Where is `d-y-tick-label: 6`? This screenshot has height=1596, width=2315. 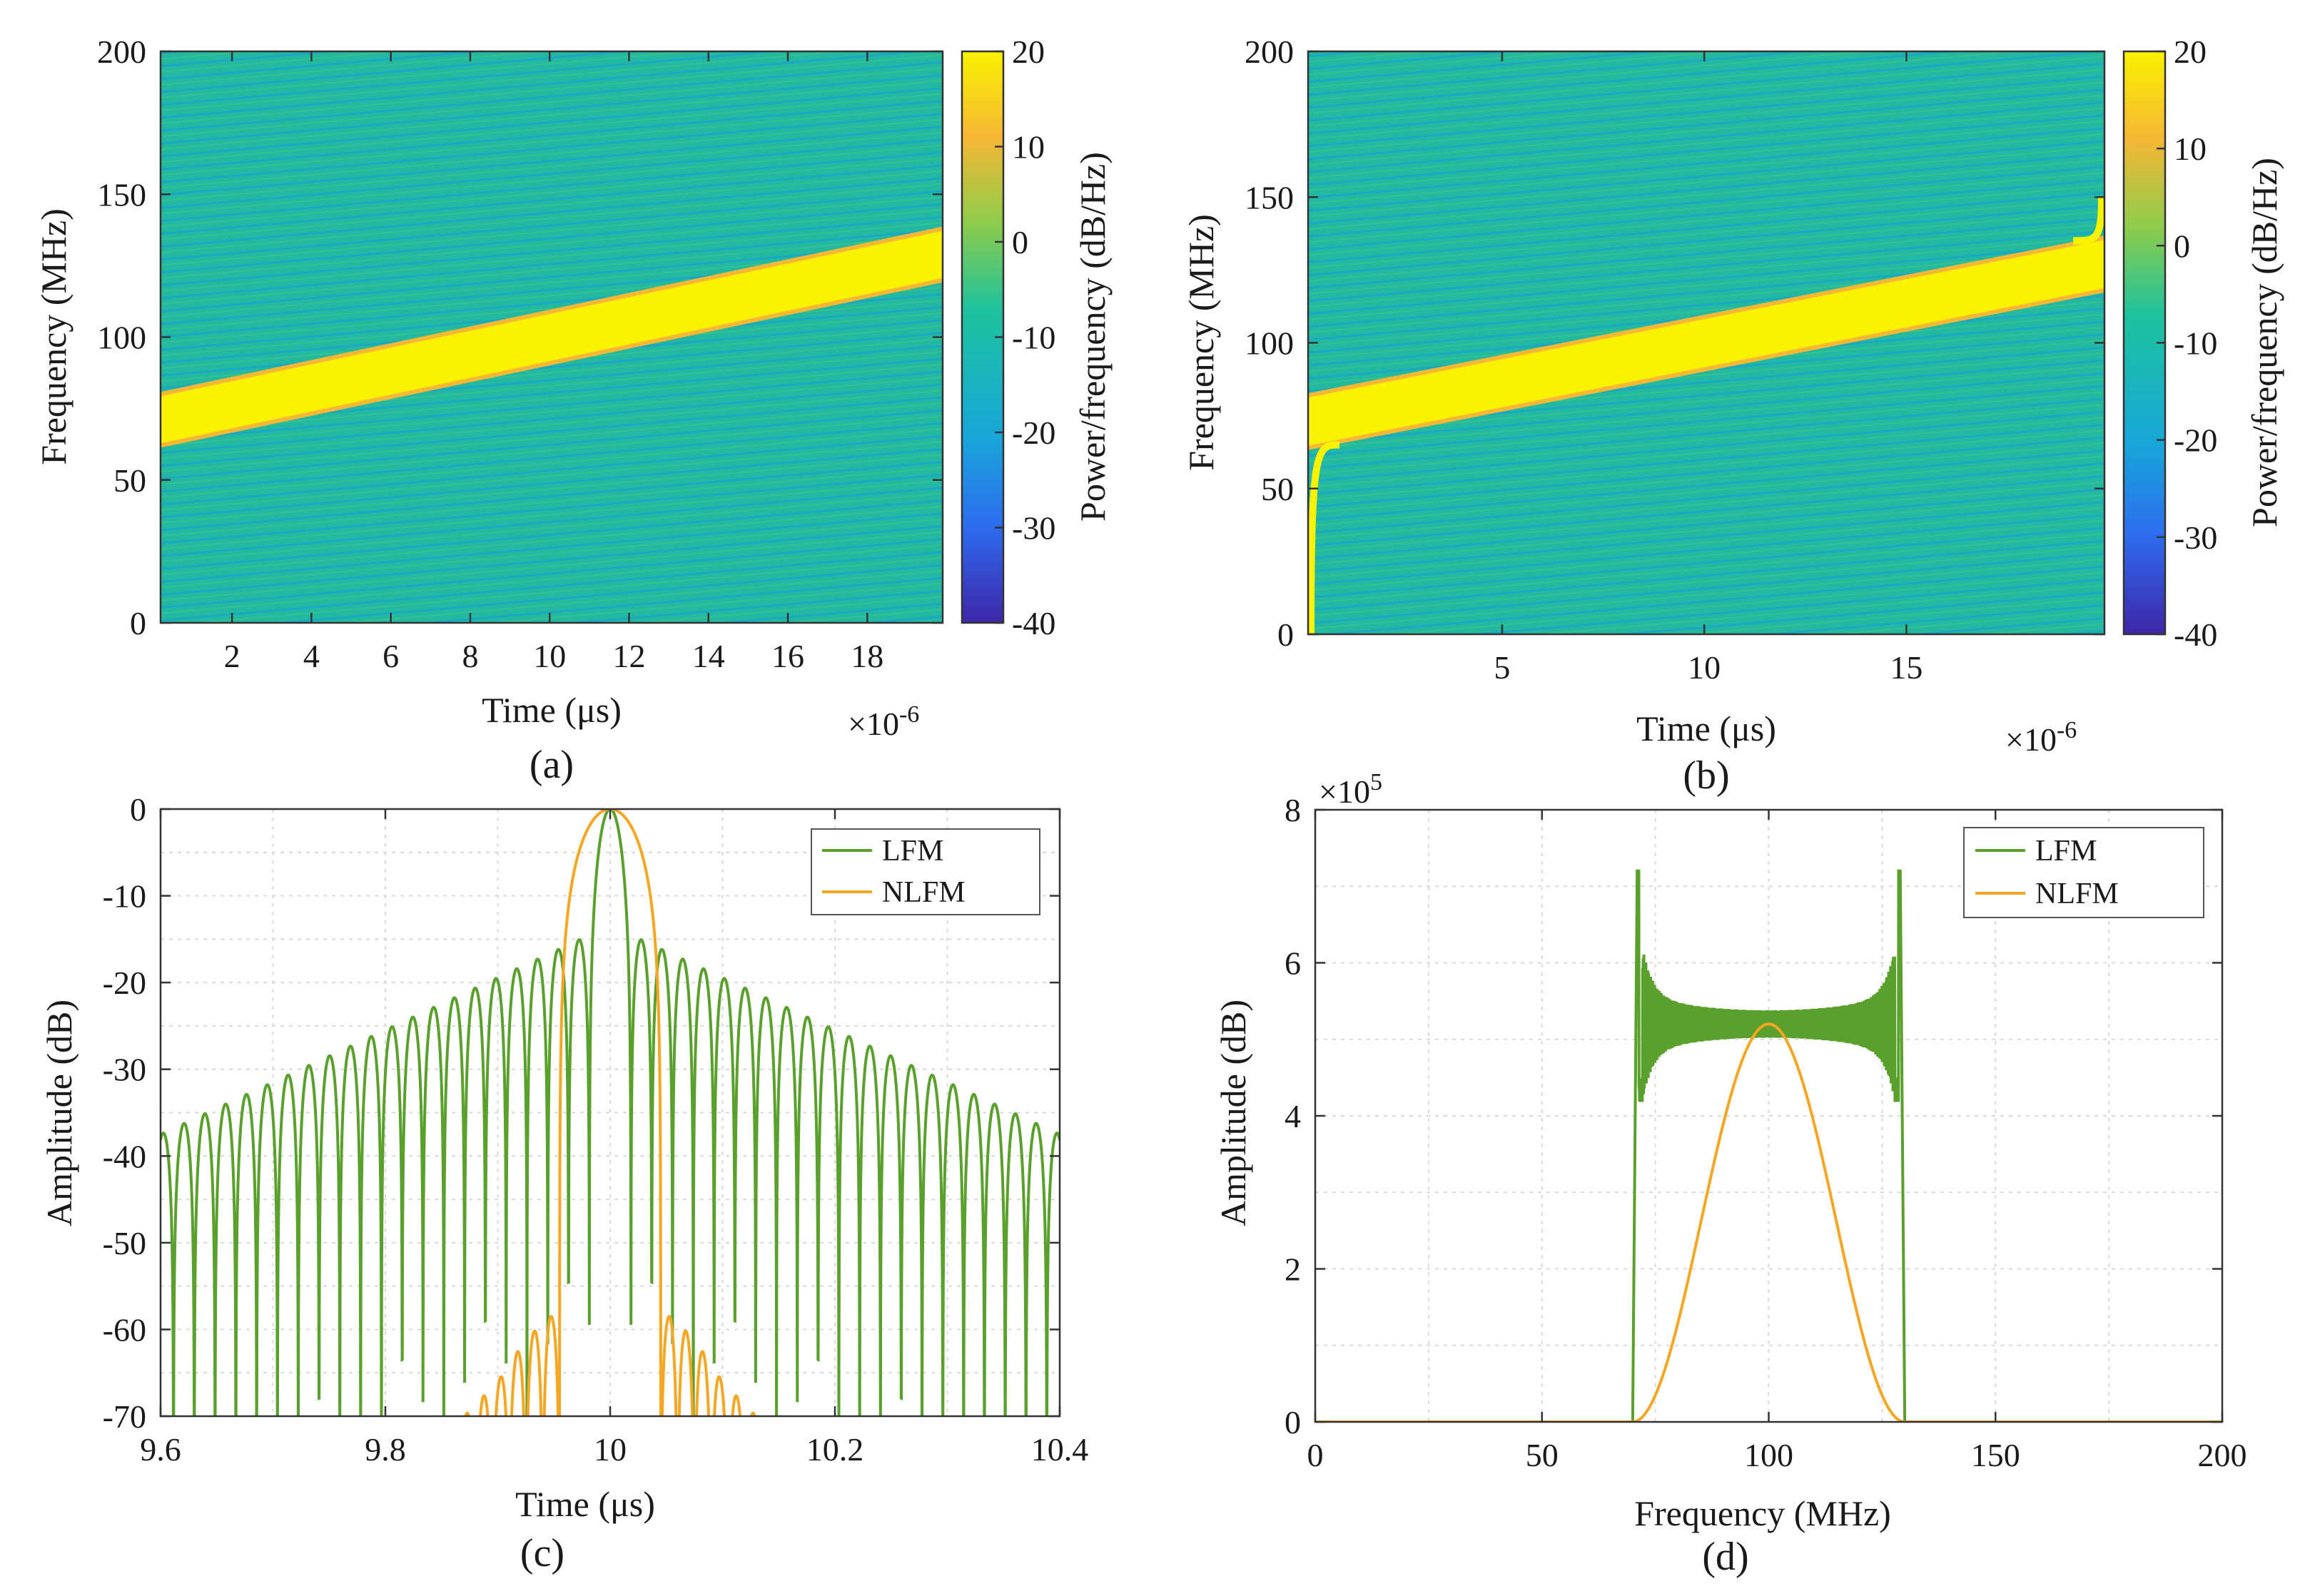 d-y-tick-label: 6 is located at coordinates (1293, 963).